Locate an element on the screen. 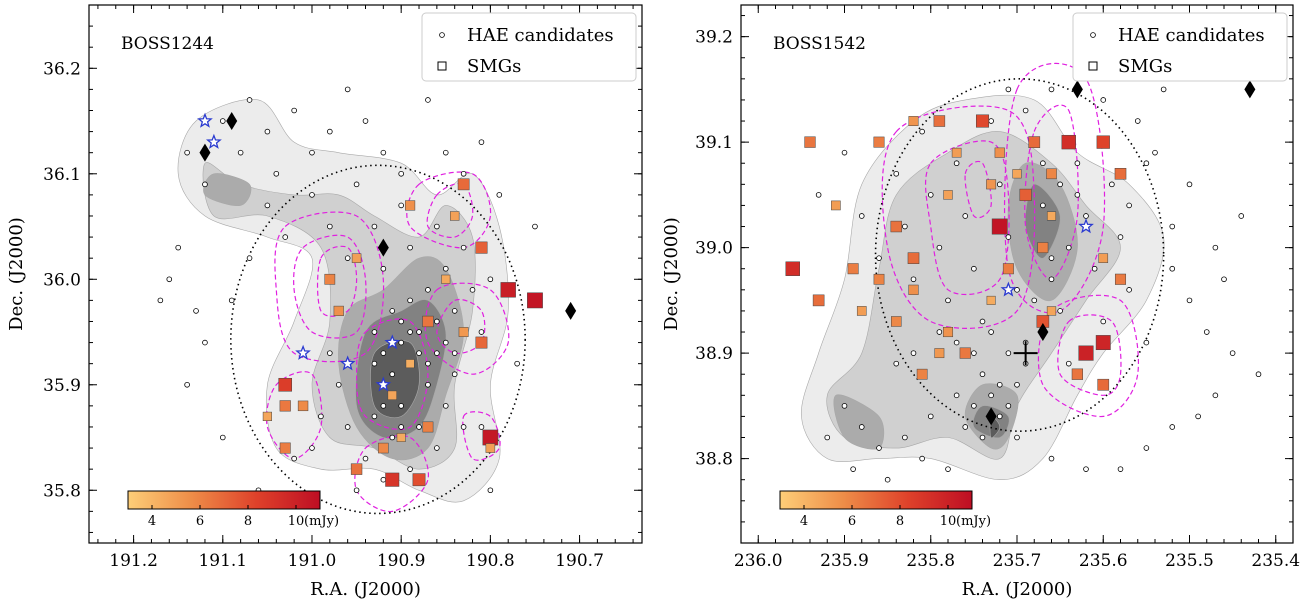  x-tick-label: 235.9 is located at coordinates (844, 561).